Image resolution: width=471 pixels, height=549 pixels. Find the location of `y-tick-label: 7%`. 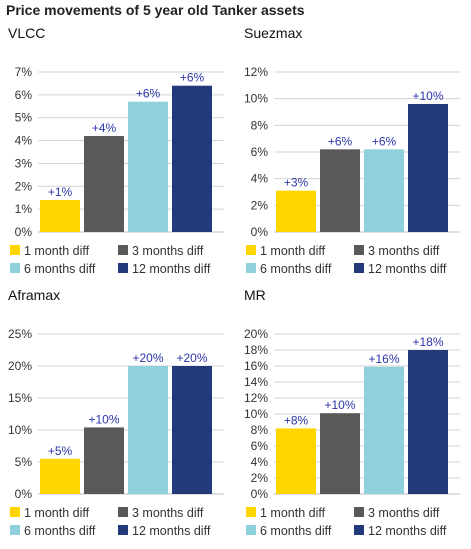

y-tick-label: 7% is located at coordinates (24, 72).